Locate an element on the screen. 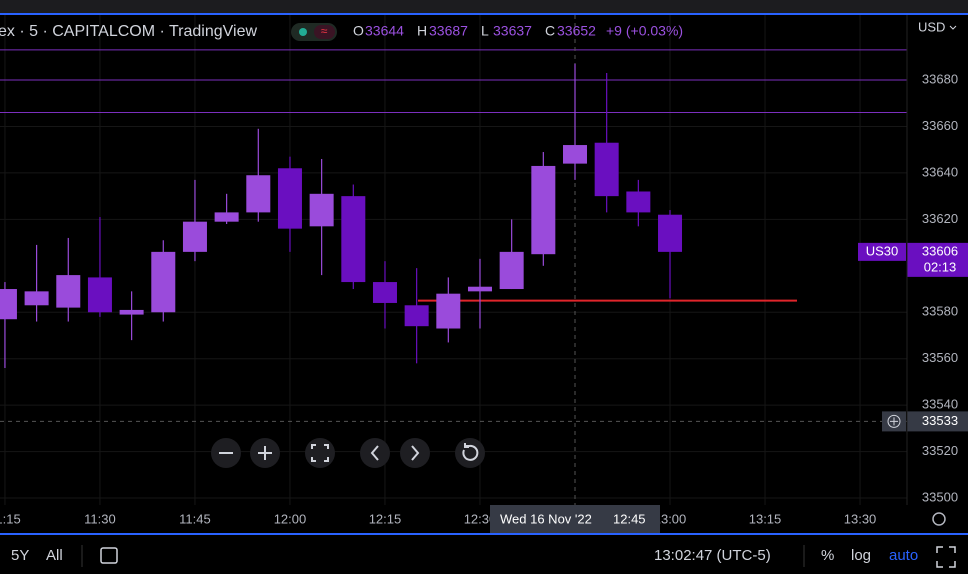 The width and height of the screenshot is (968, 574). crosshair-price-tag is located at coordinates (937, 421).